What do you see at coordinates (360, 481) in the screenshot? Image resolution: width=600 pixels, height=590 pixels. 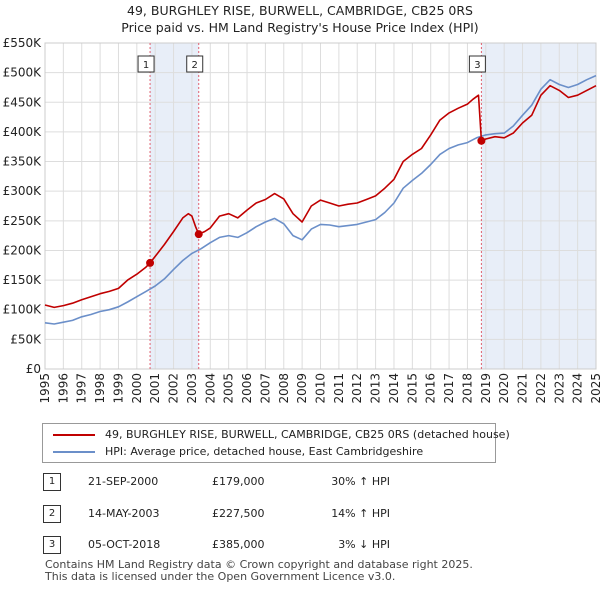 I see `sale-hpi-delta: 30% ↑ HPI` at bounding box center [360, 481].